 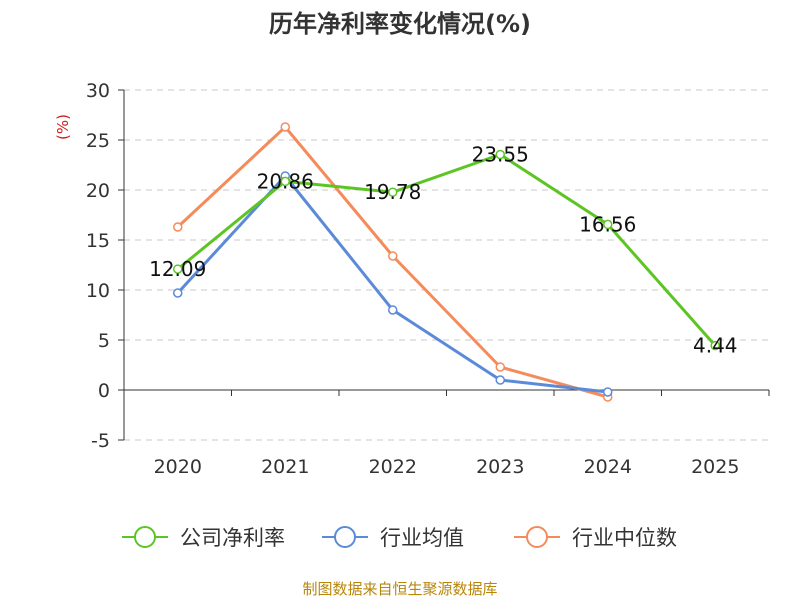 I want to click on y-tick-label: 15, so click(x=98, y=241).